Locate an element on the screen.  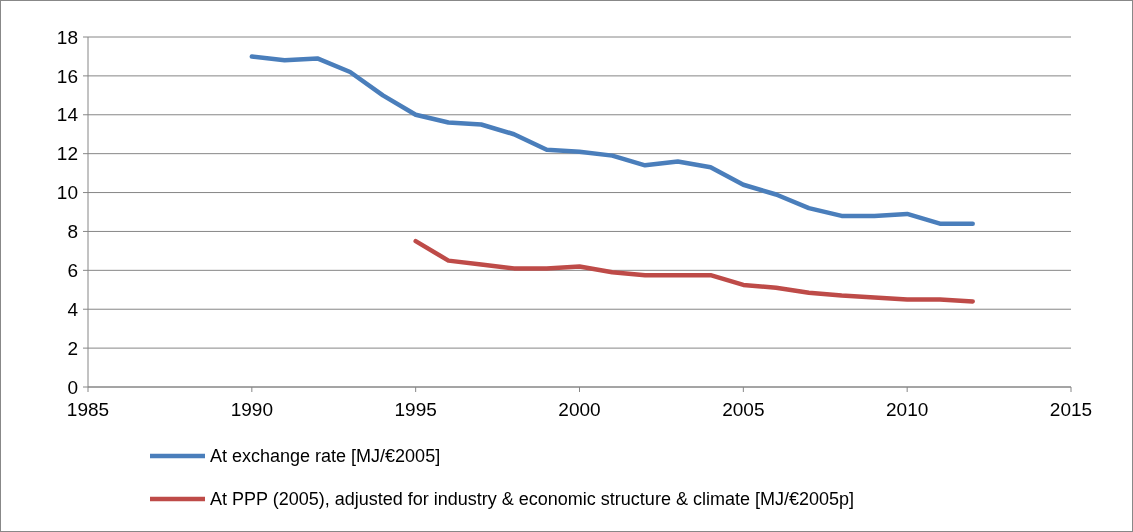
y-tick-label: 14 is located at coordinates (67, 115).